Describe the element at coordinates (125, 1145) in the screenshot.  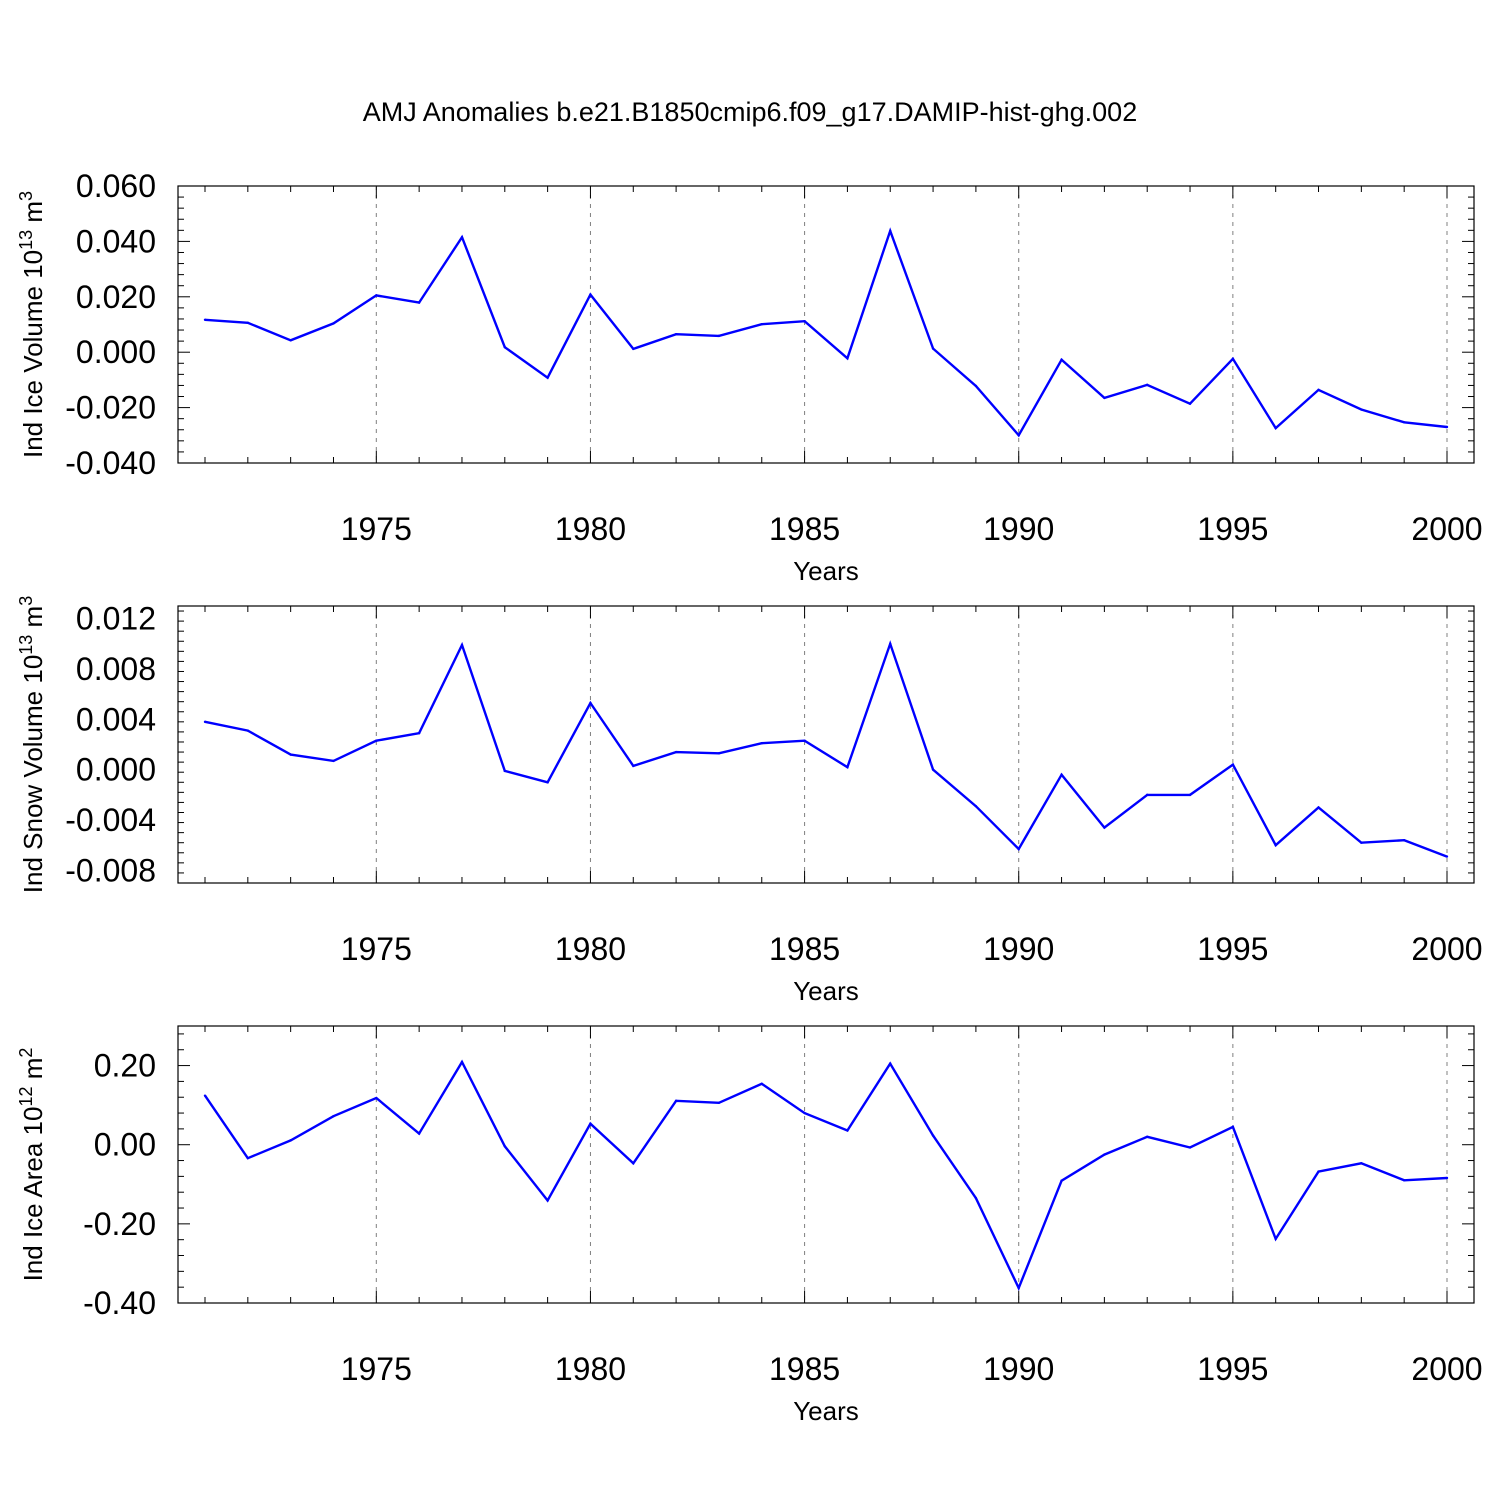
I see `y-tick-label: 0.00` at that location.